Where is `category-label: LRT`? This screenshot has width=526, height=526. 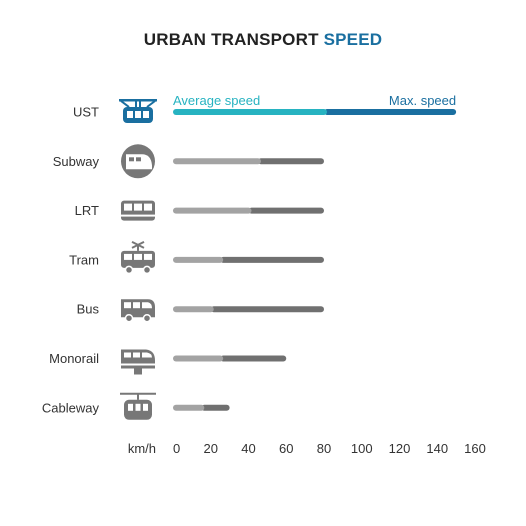
category-label: LRT is located at coordinates (87, 210).